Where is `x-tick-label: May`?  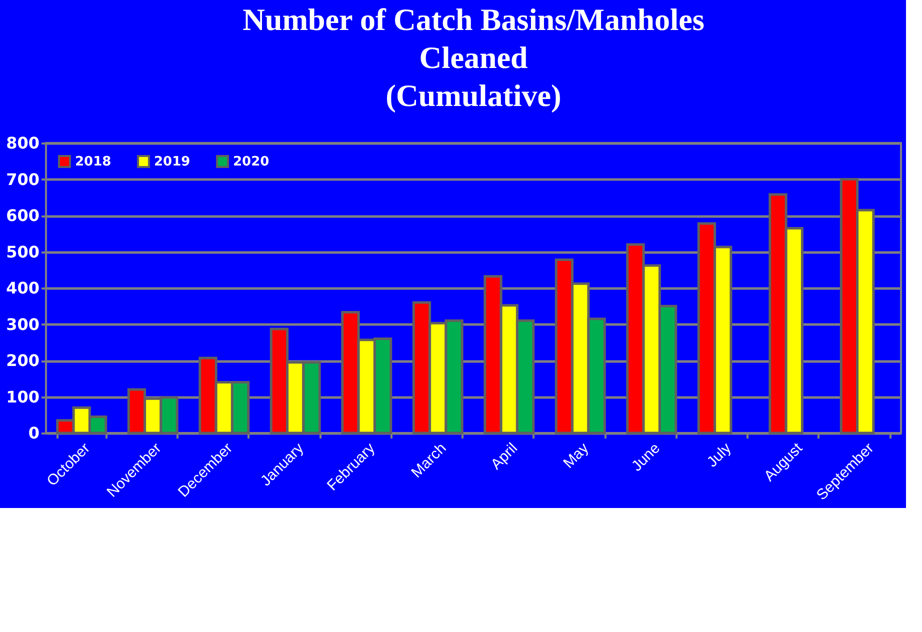
x-tick-label: May is located at coordinates (576, 455).